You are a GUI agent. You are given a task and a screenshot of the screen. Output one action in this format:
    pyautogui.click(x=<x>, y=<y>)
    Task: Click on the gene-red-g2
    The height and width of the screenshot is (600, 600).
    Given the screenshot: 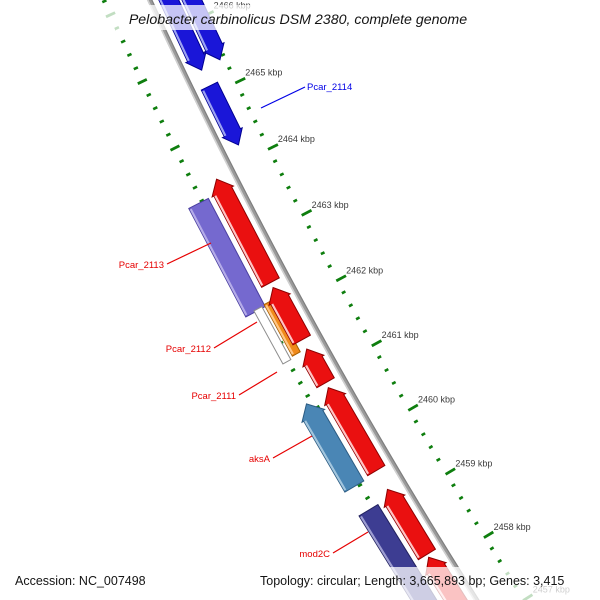 What is the action you would take?
    pyautogui.click(x=354, y=431)
    